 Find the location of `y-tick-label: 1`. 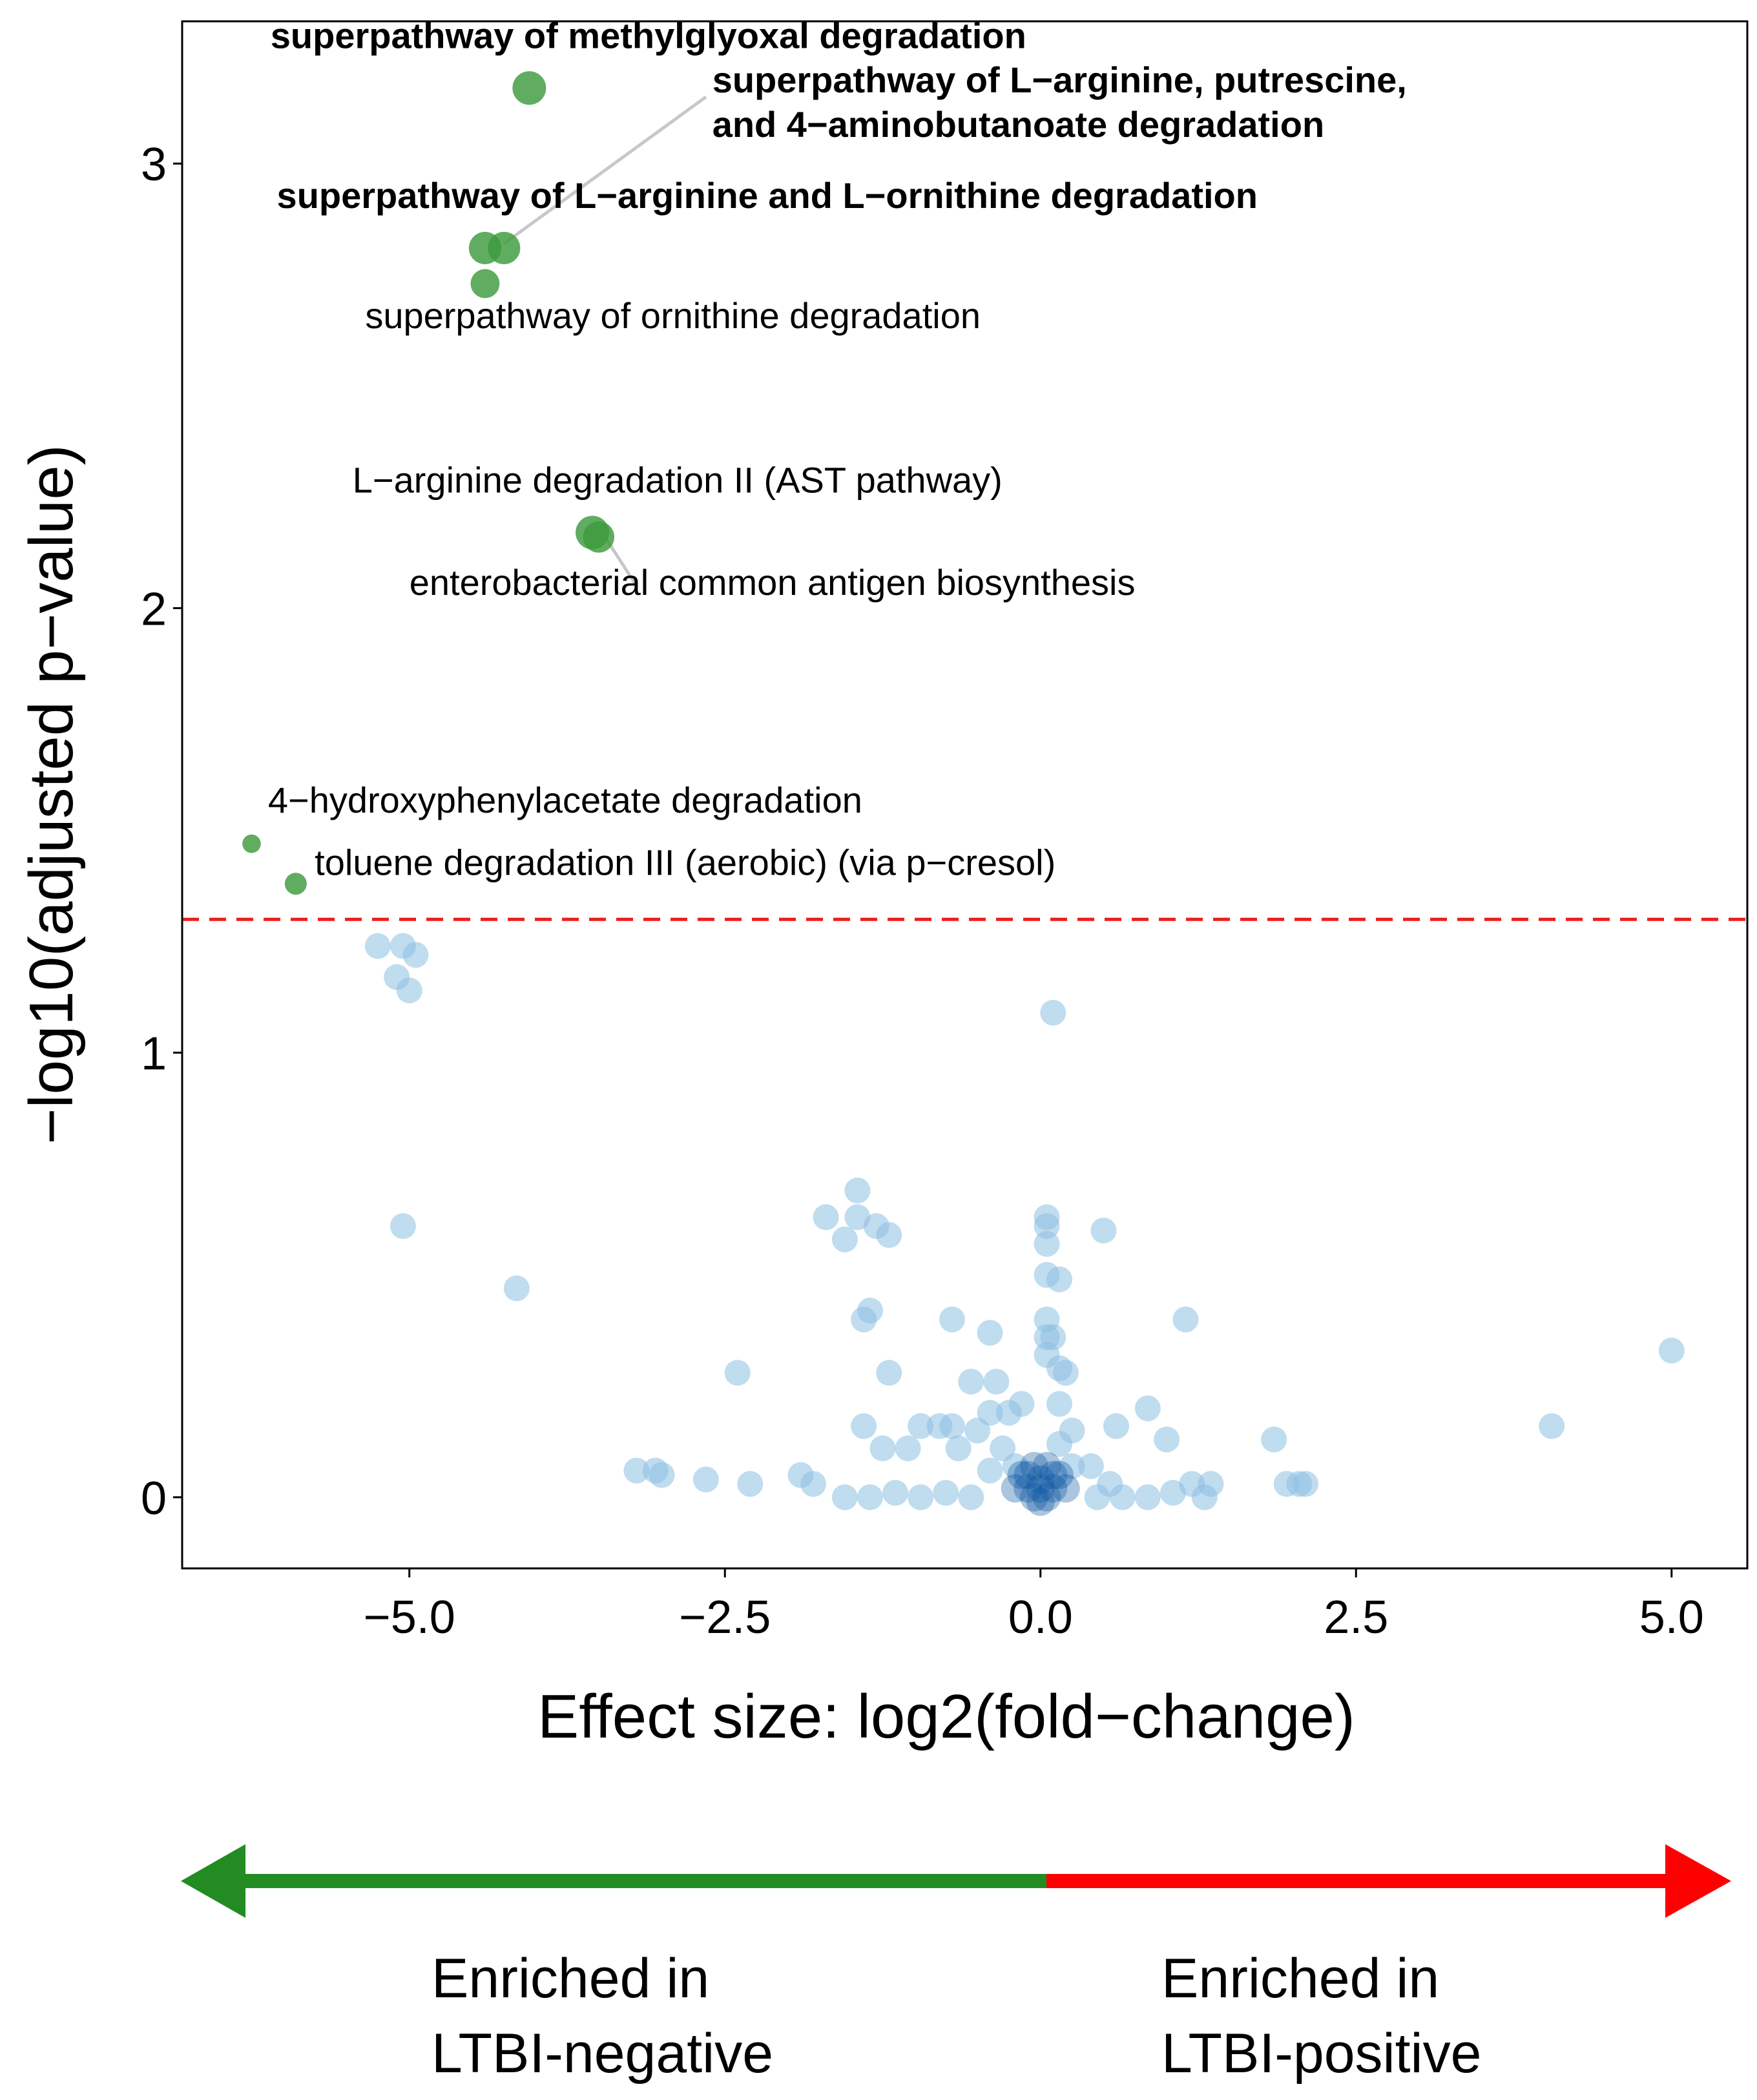

y-tick-label: 1 is located at coordinates (154, 1054).